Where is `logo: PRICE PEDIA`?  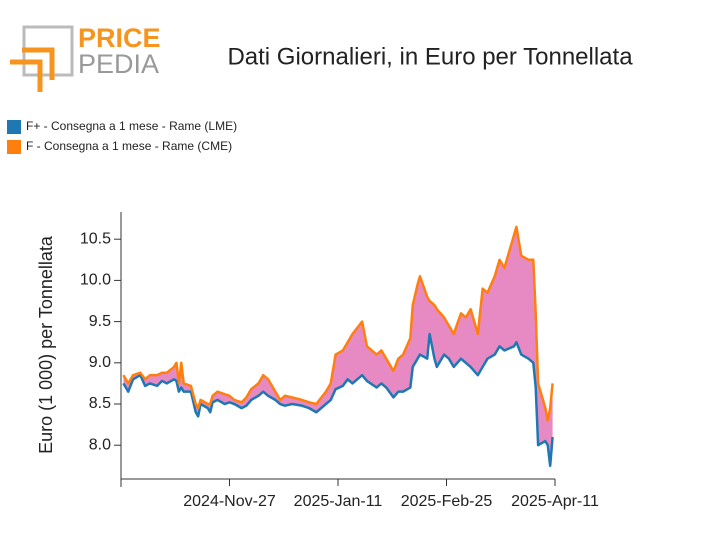
logo: PRICE PEDIA is located at coordinates (85, 57).